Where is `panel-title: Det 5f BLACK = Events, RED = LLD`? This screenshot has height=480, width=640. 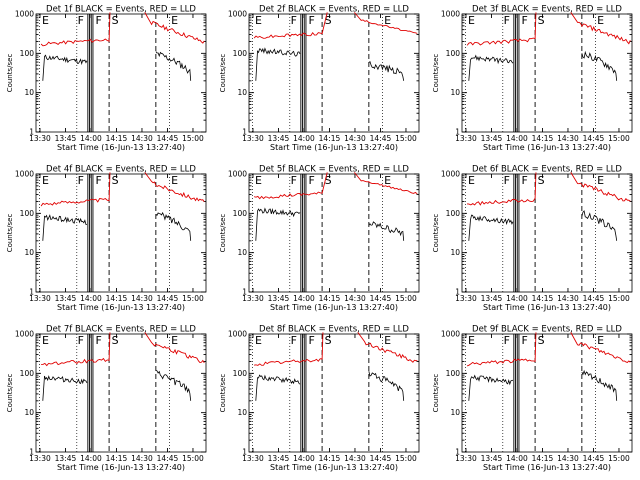
panel-title: Det 5f BLACK = Events, RED = LLD is located at coordinates (334, 170).